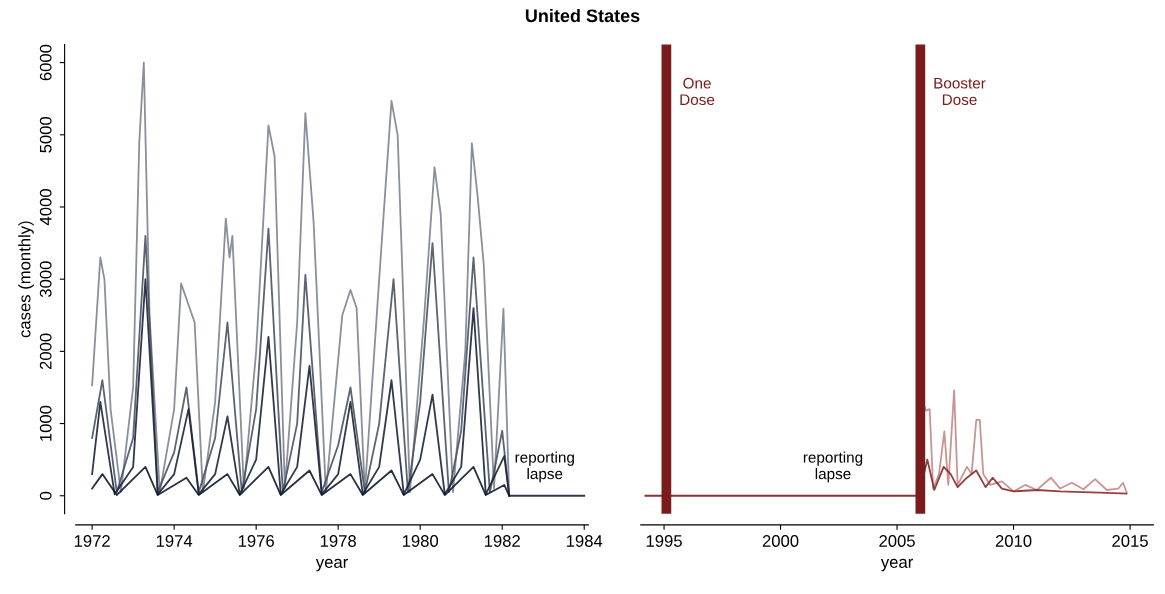  I want to click on y-tick-label: 1000, so click(45, 423).